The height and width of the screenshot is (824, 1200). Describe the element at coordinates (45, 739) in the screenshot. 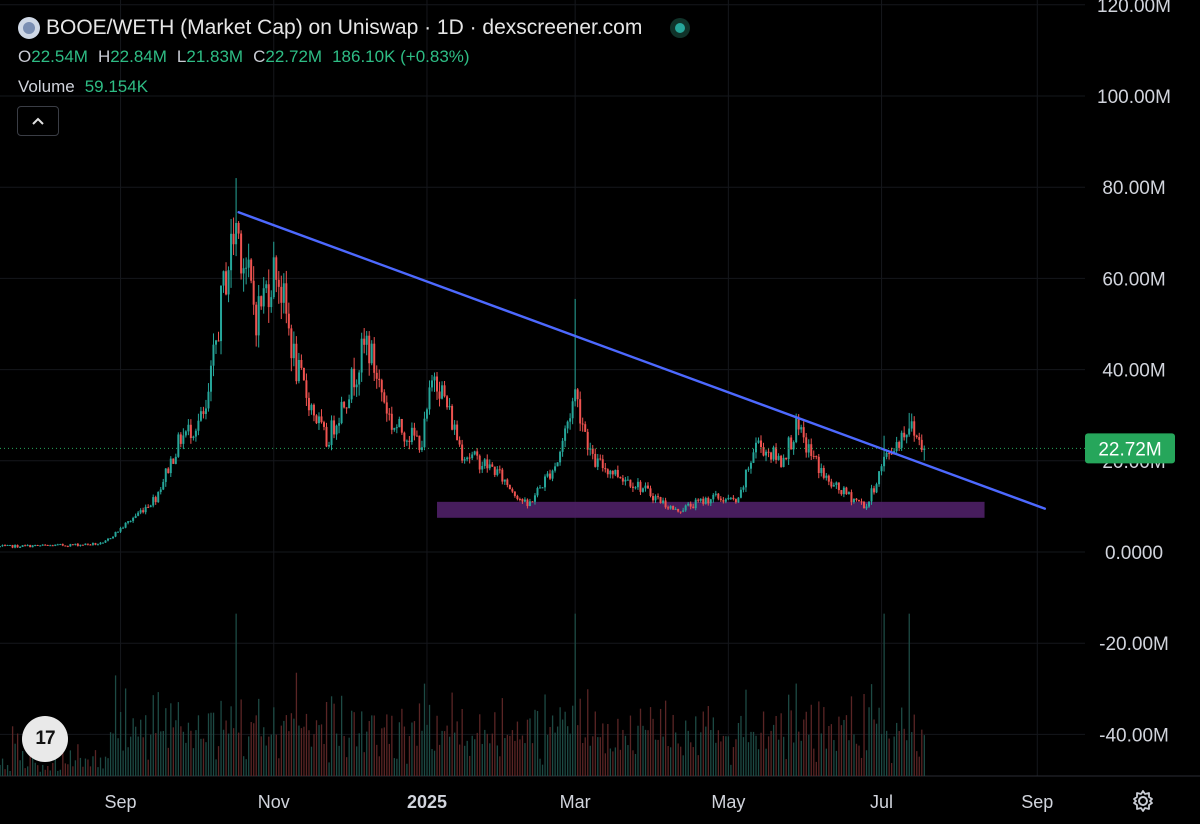

I see `tradingview-logo: 17` at that location.